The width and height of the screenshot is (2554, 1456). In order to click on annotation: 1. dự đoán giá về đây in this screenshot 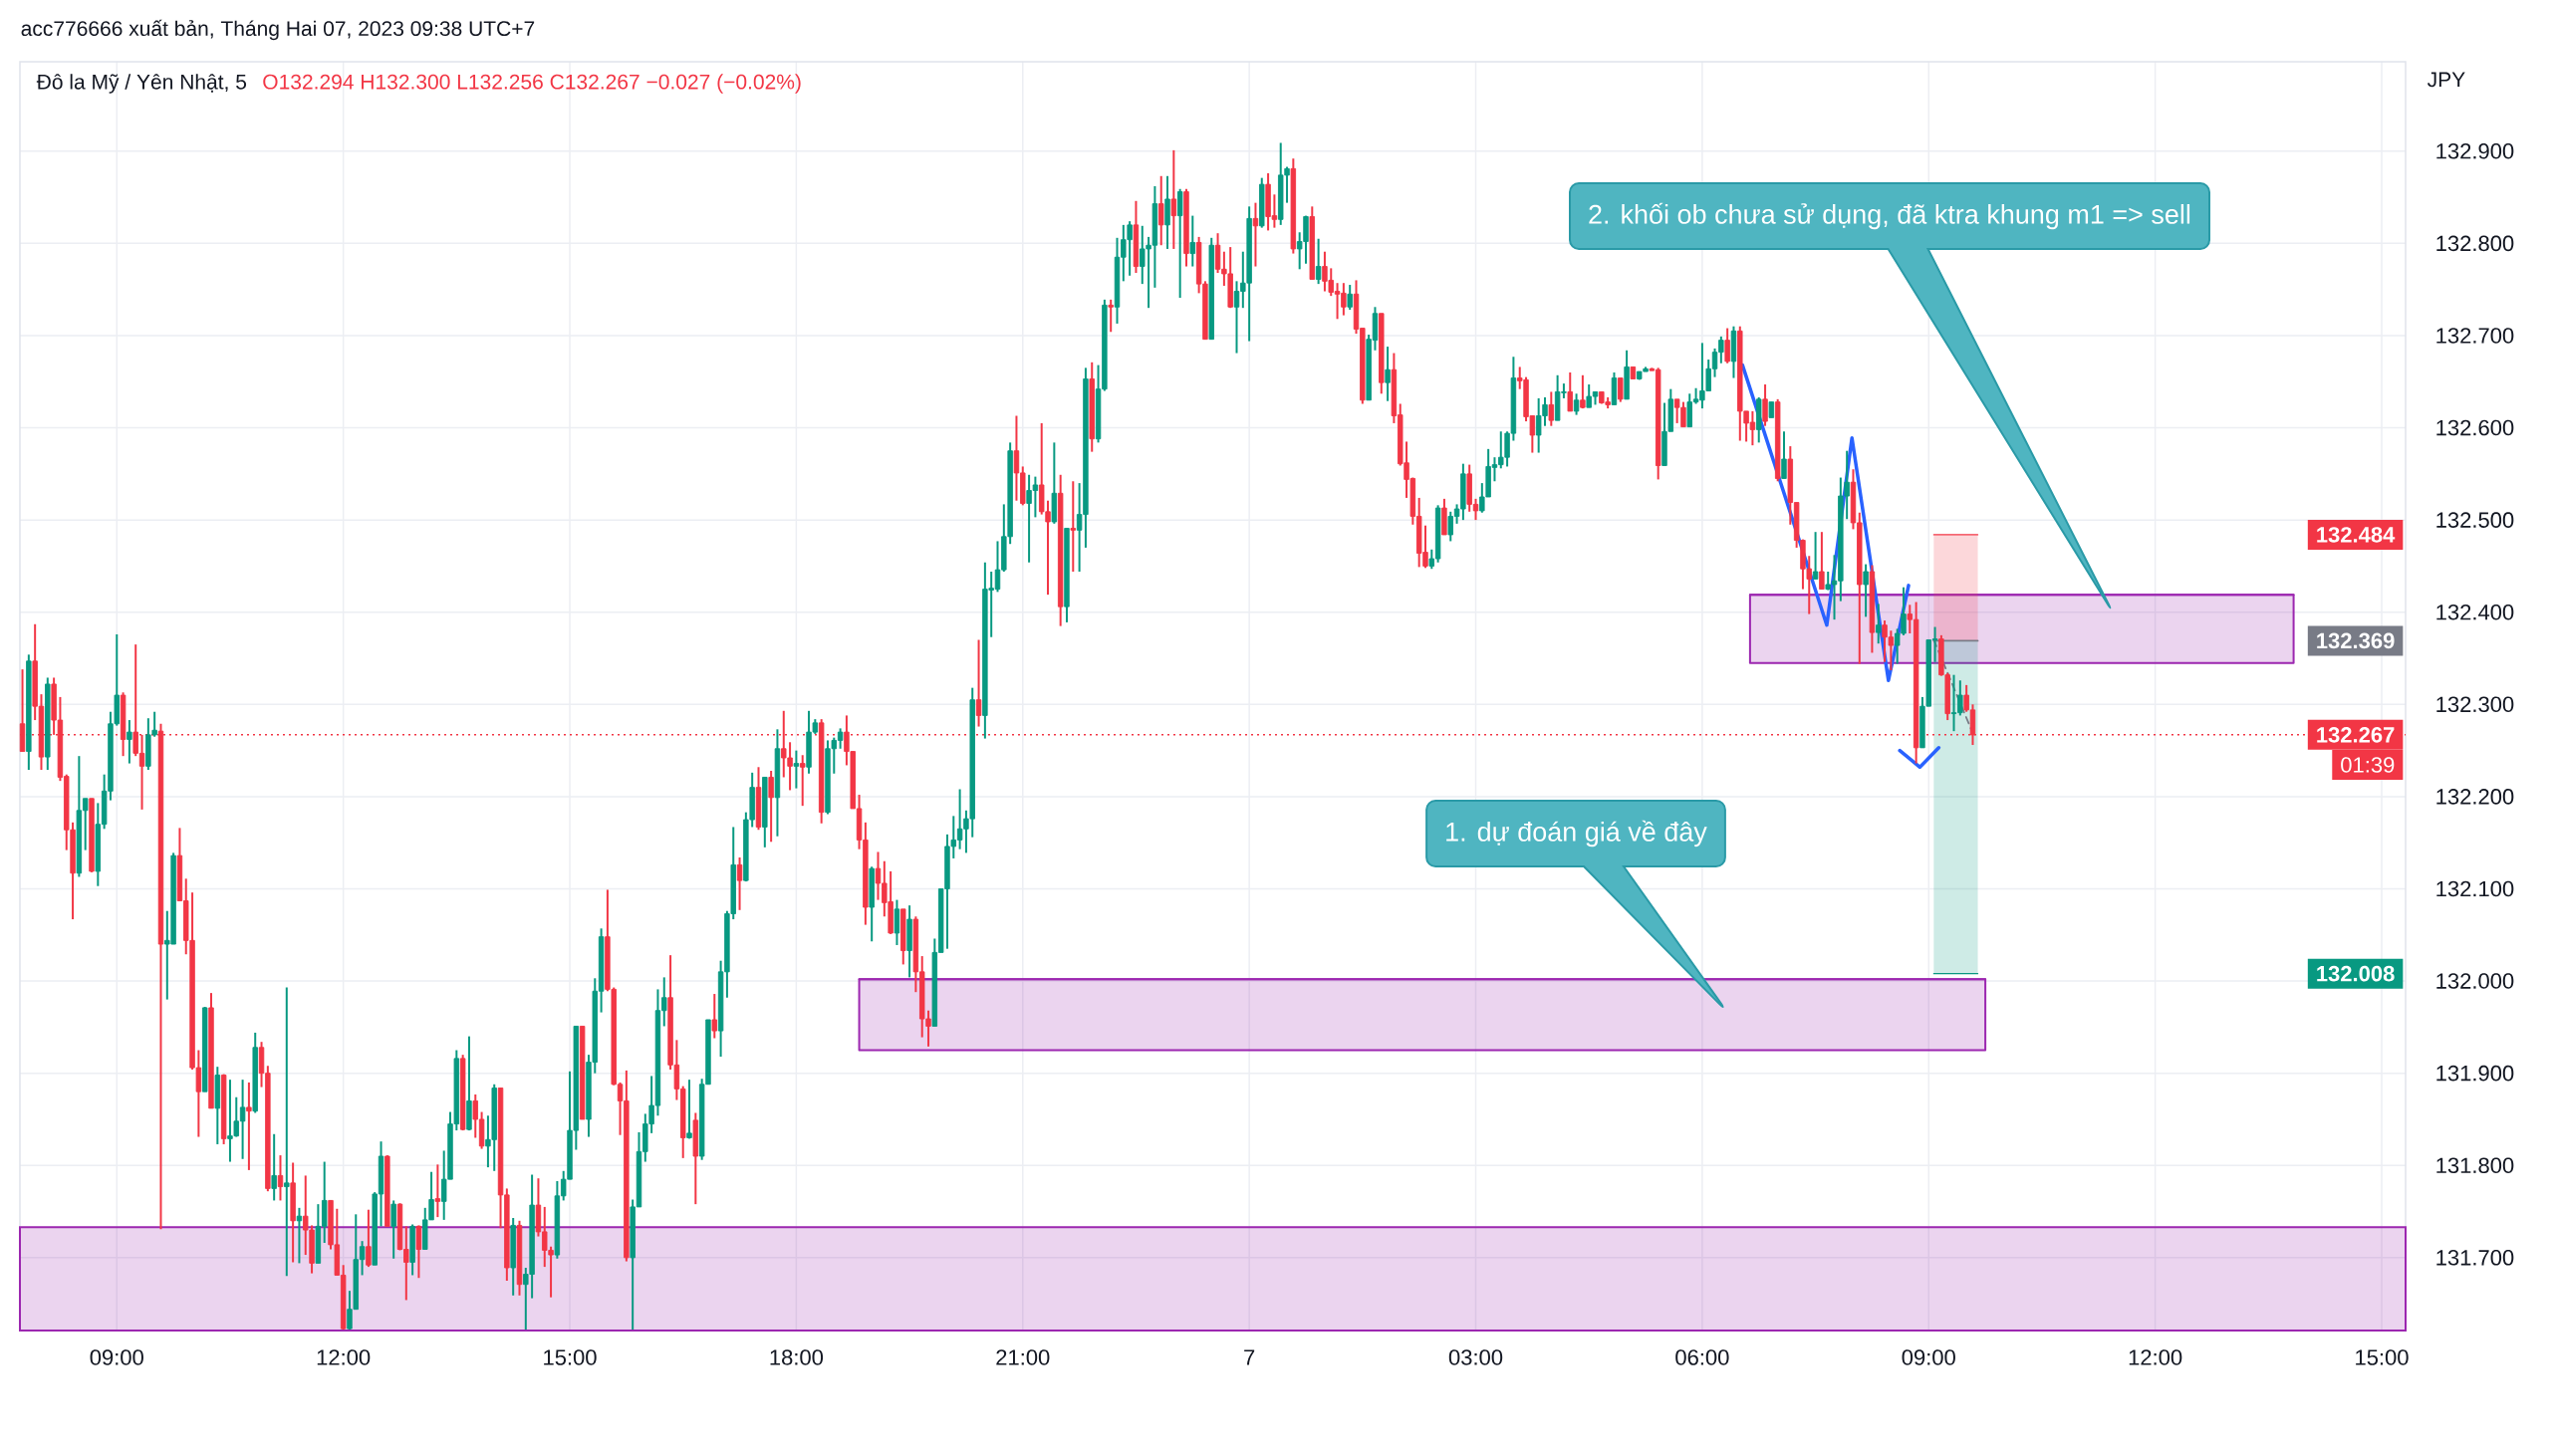, I will do `click(1576, 834)`.